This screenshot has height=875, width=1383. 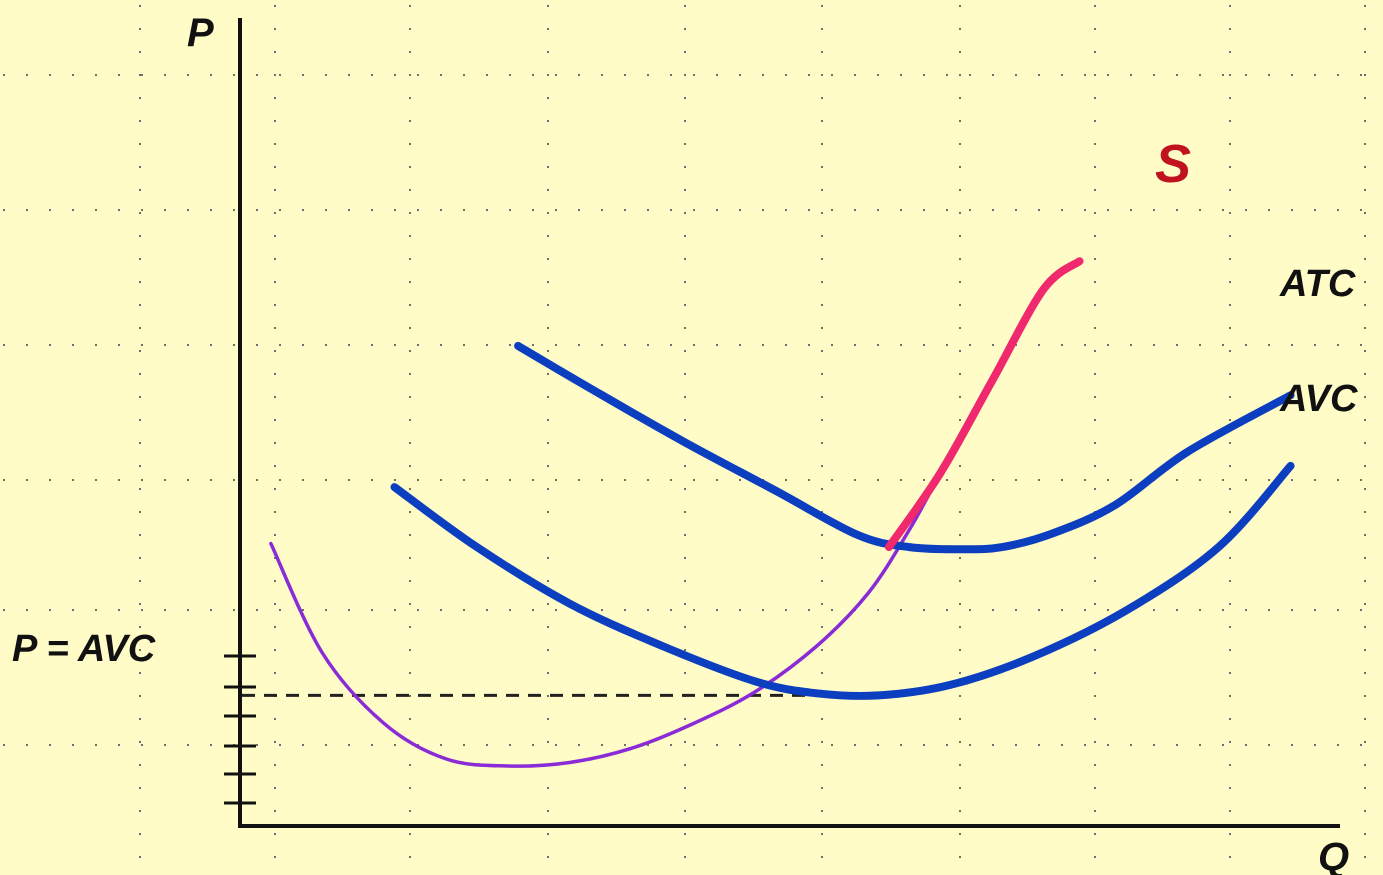 What do you see at coordinates (84, 649) in the screenshot?
I see `price-equals-avc-label: P = AVC` at bounding box center [84, 649].